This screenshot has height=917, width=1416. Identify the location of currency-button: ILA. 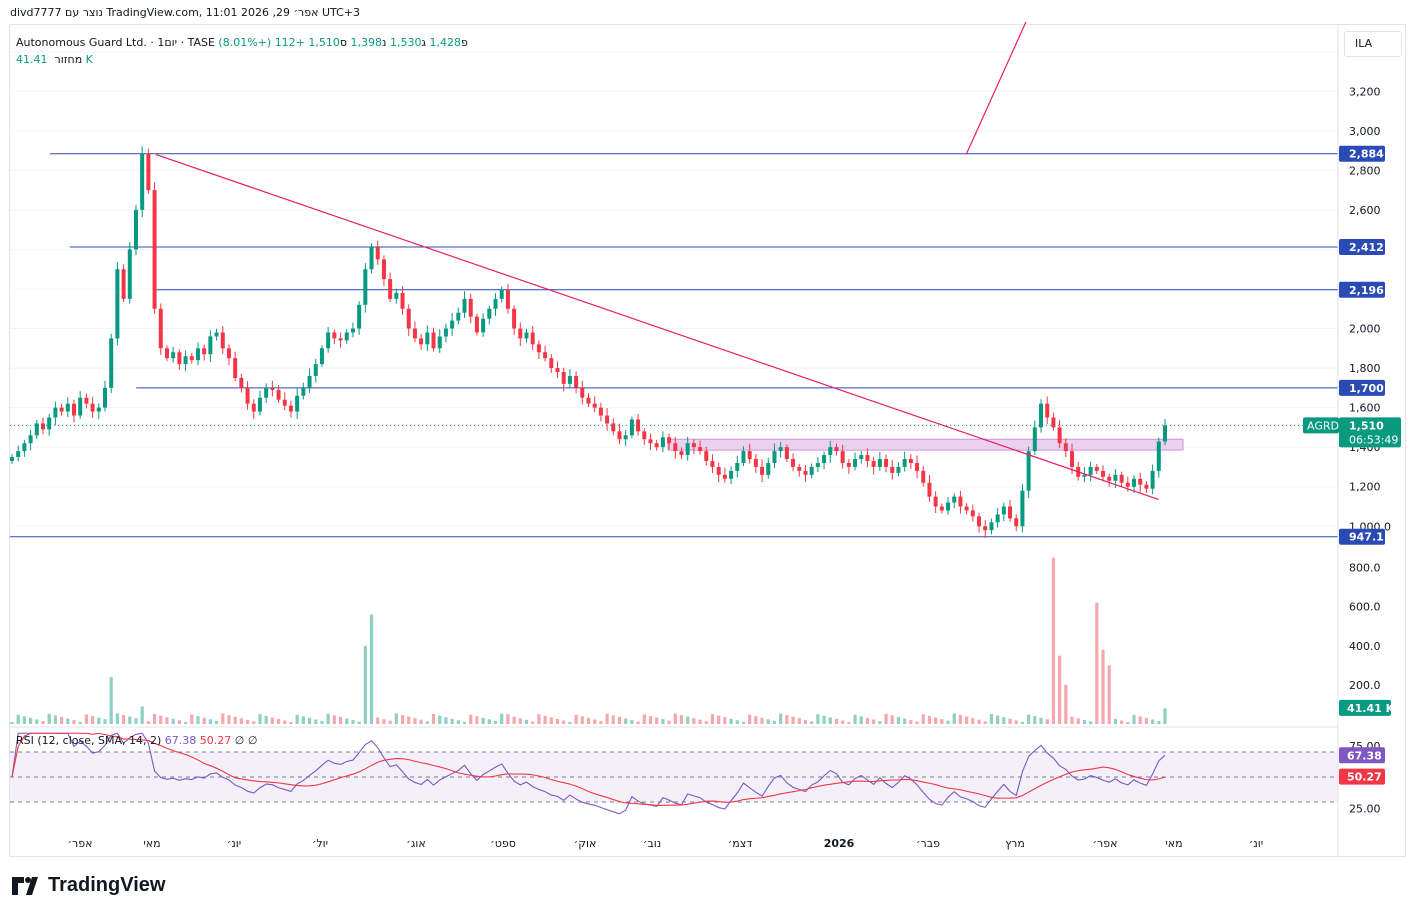
(1373, 44).